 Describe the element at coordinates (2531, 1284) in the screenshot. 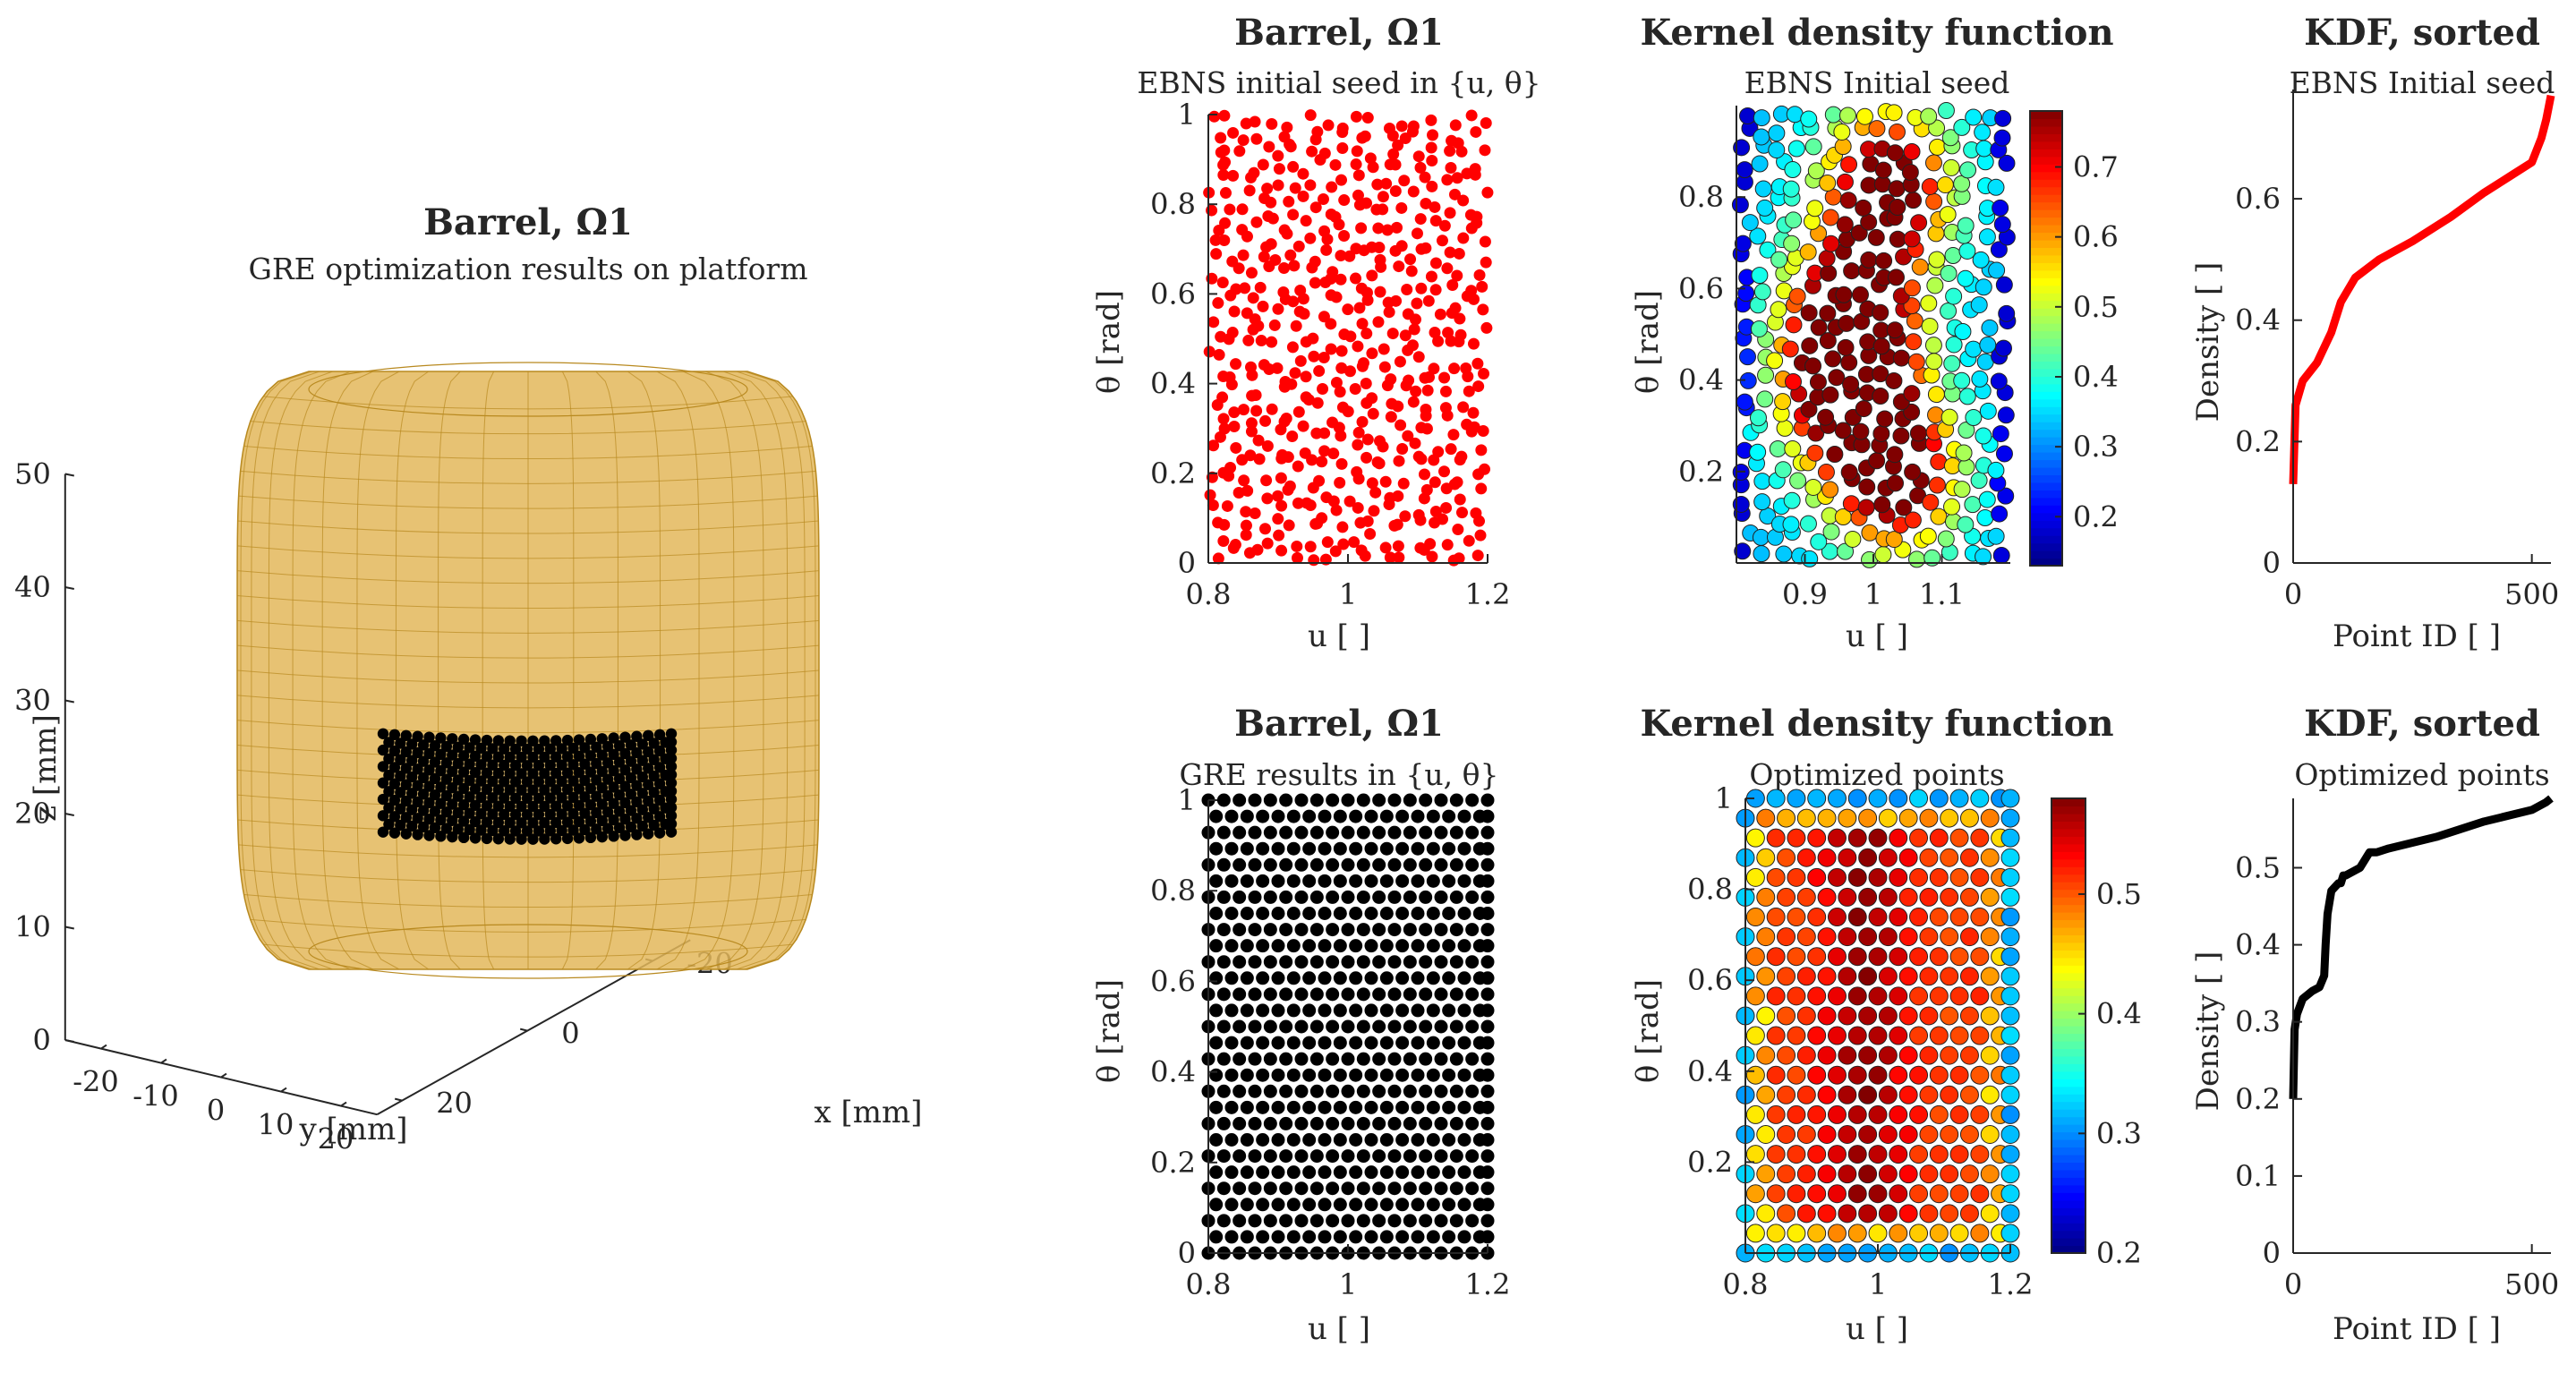

I see `x-tick-label: 500` at that location.